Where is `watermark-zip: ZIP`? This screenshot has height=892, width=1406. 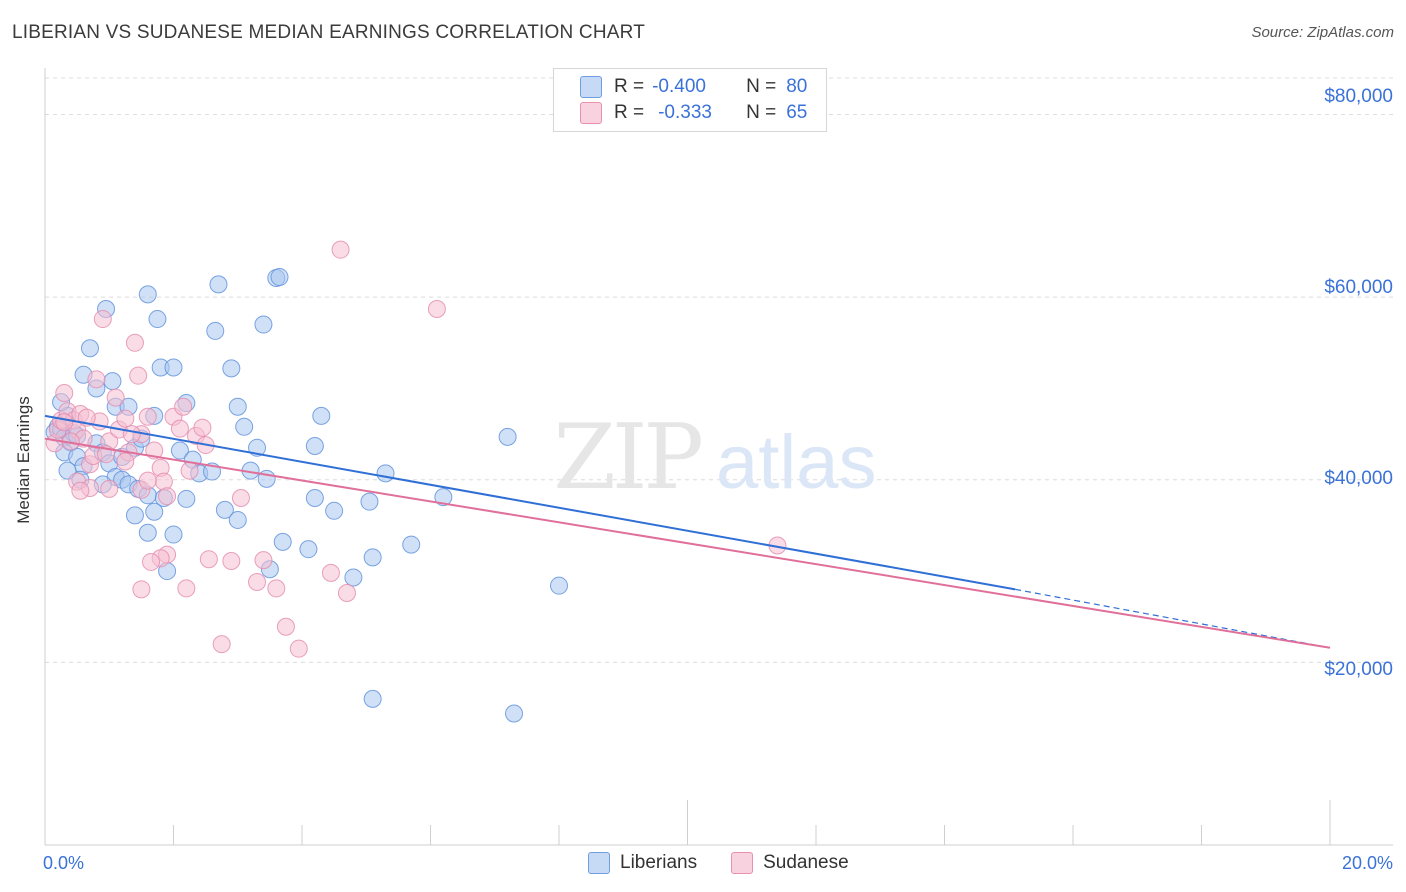
watermark-zip: ZIP is located at coordinates (627, 457).